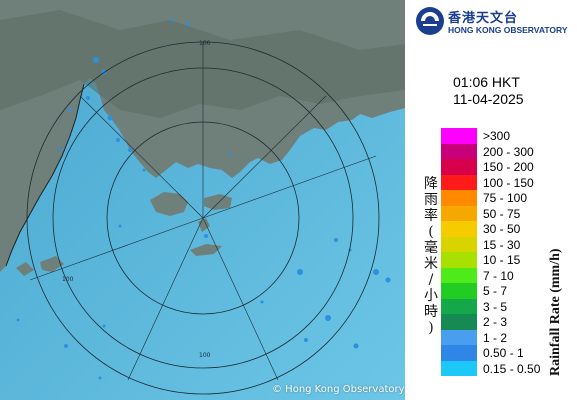 The height and width of the screenshot is (400, 577). Describe the element at coordinates (431, 256) in the screenshot. I see `legend-title-cn: 降 雨 率 ( 毫 米 / 小 時 )` at that location.